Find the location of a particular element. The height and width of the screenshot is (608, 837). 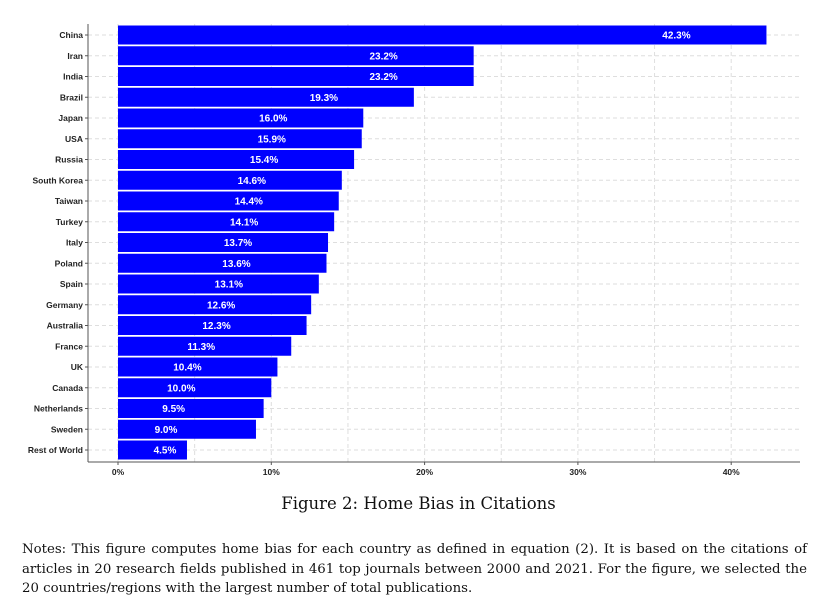

bar-value-label: 9.5% is located at coordinates (173, 409).